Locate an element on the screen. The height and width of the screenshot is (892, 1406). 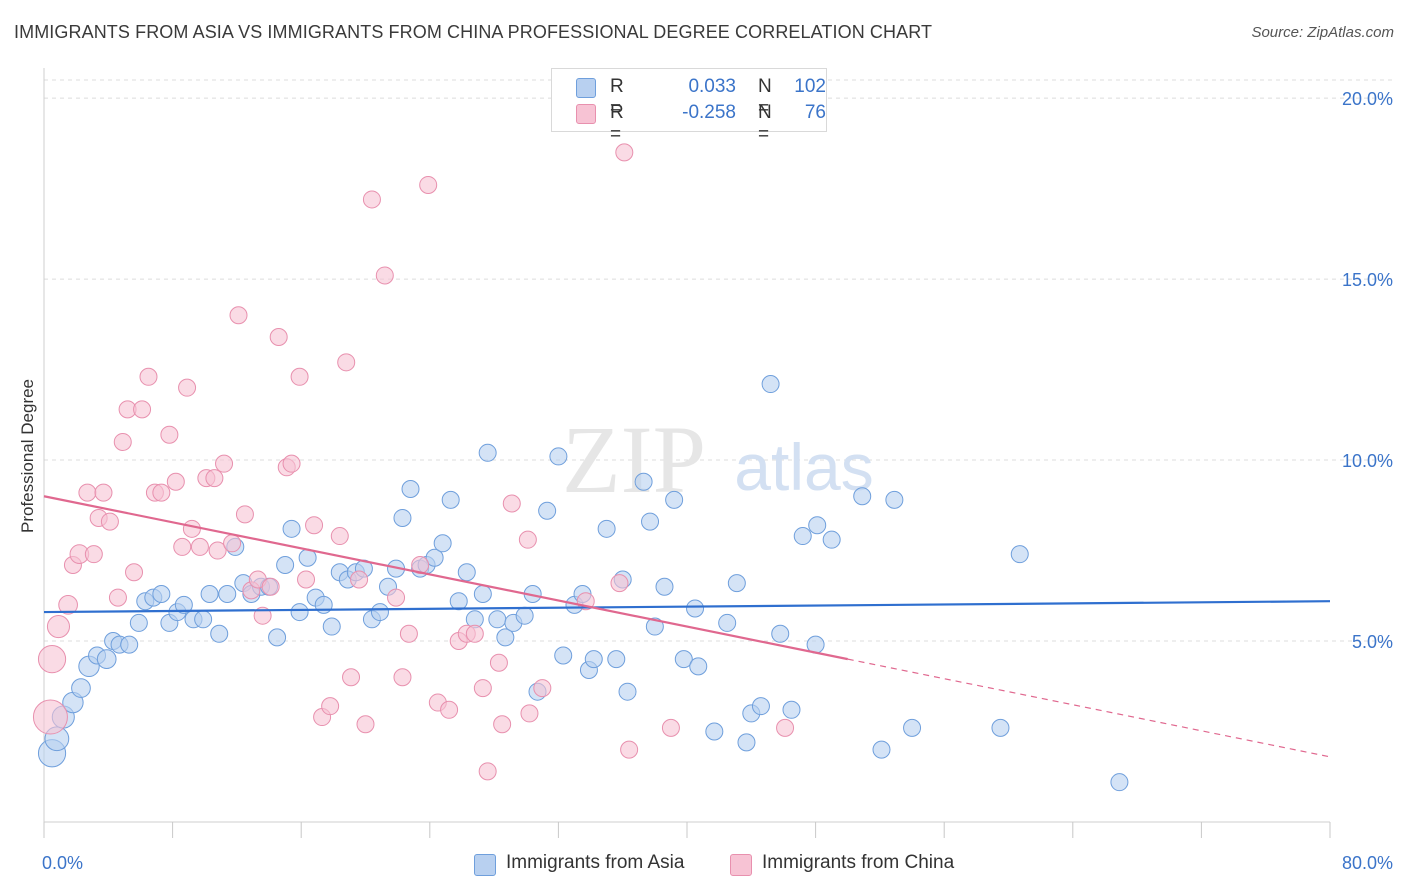
y-tick-label: 10.0% is located at coordinates (1367, 461).